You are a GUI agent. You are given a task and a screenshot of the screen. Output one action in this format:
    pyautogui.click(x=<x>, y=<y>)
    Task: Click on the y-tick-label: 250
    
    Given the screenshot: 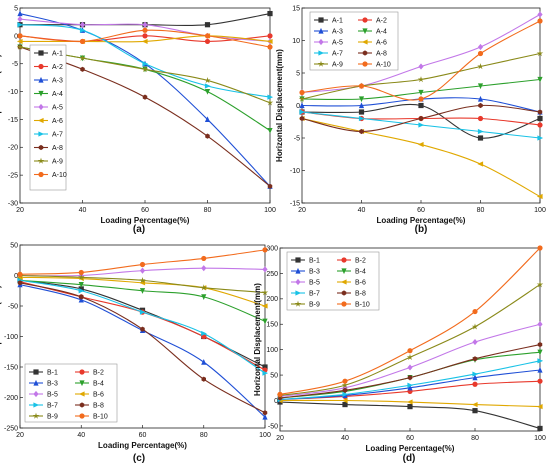 What is the action you would take?
    pyautogui.click(x=272, y=274)
    